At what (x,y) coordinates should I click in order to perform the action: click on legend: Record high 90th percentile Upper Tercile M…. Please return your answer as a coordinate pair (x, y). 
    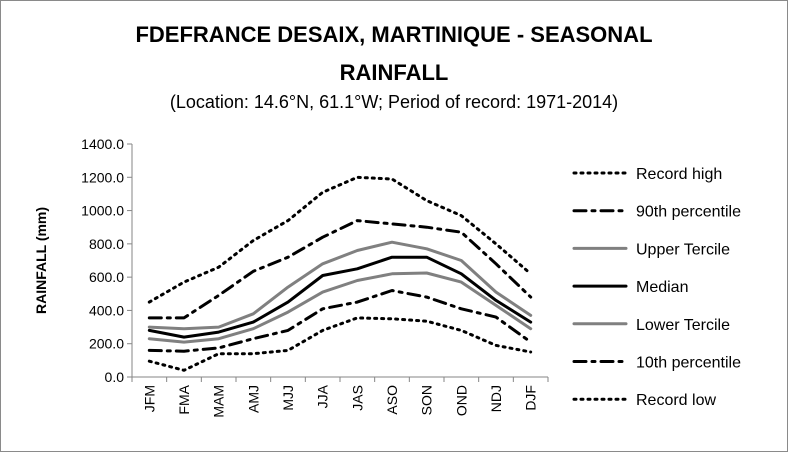
    Looking at the image, I should click on (656, 287).